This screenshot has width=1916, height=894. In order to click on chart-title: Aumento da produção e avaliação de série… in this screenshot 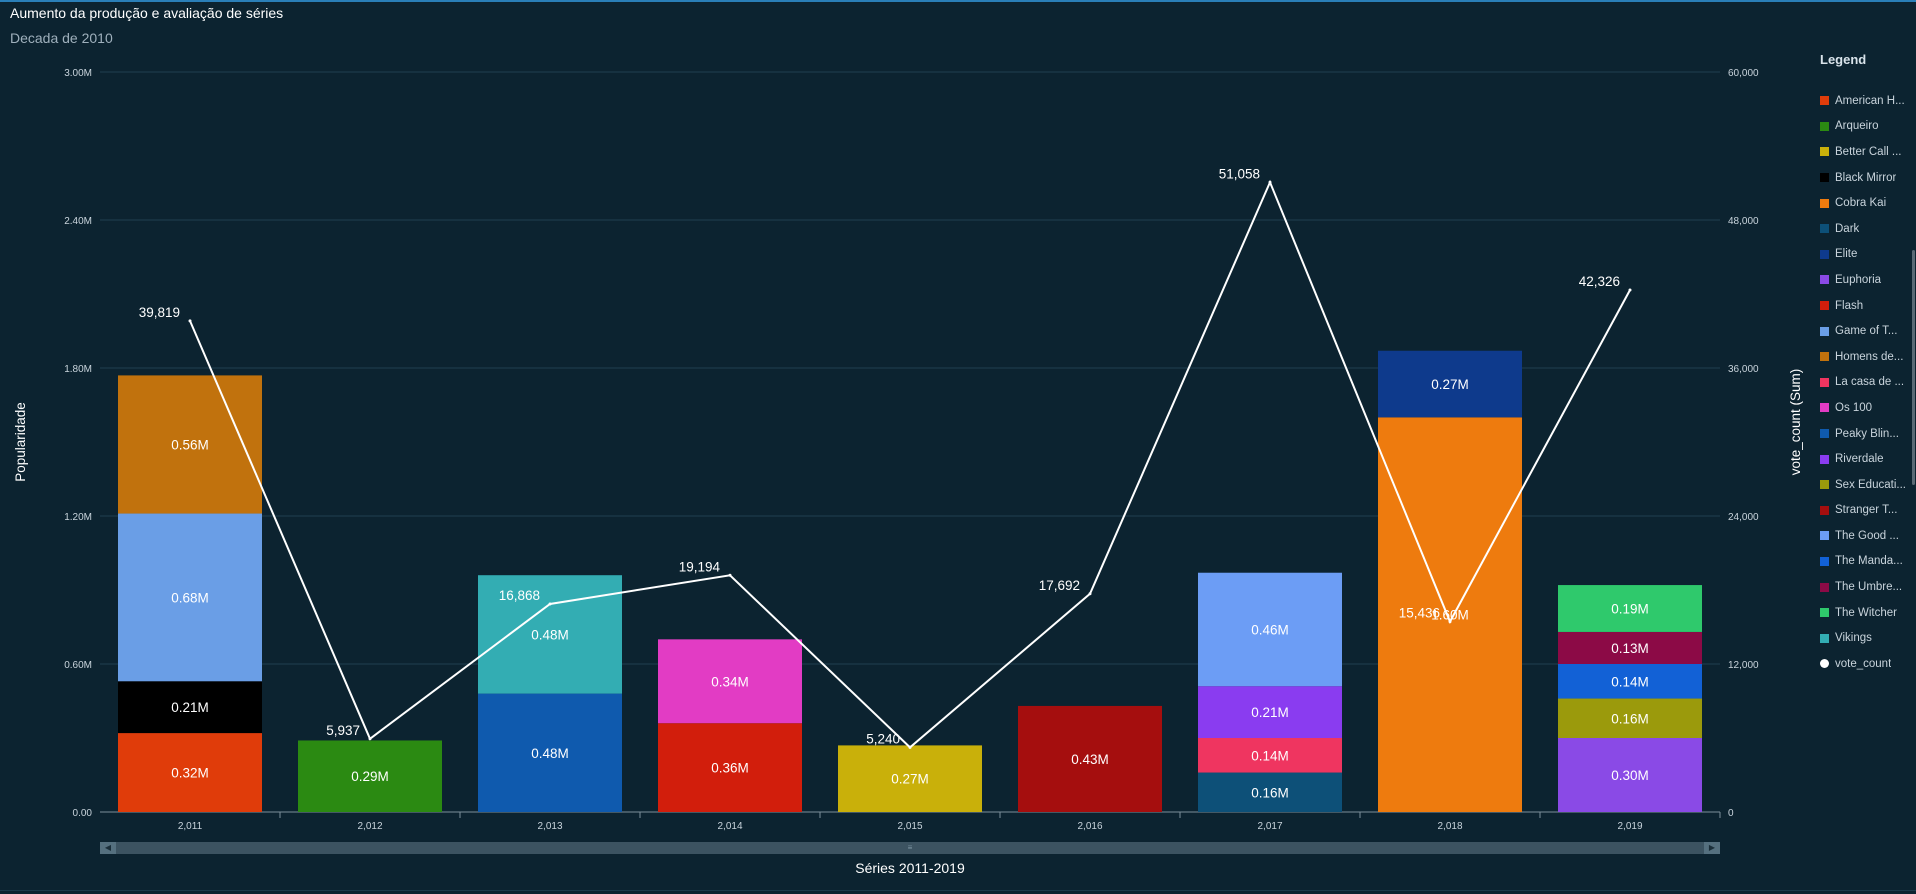, I will do `click(147, 13)`.